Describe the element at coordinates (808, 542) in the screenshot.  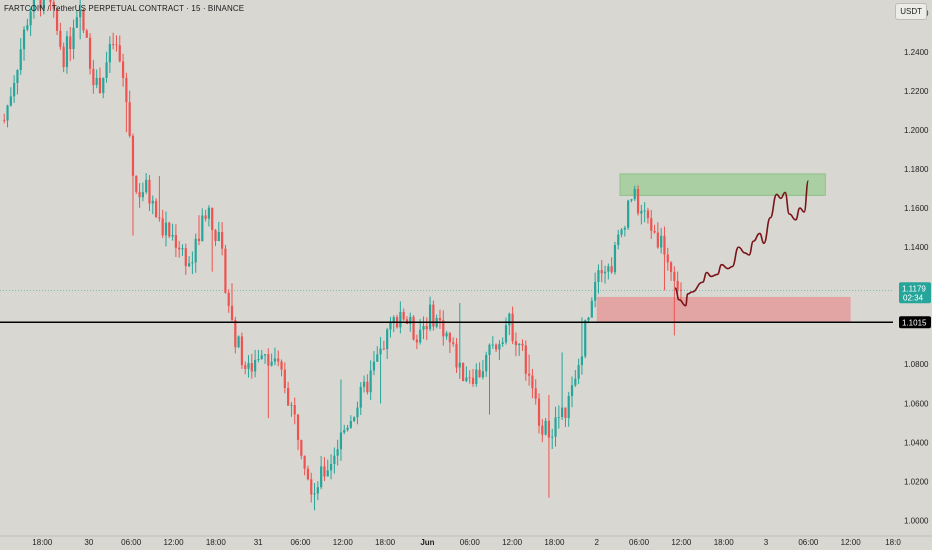
I see `x-tick-label: 06:00` at that location.